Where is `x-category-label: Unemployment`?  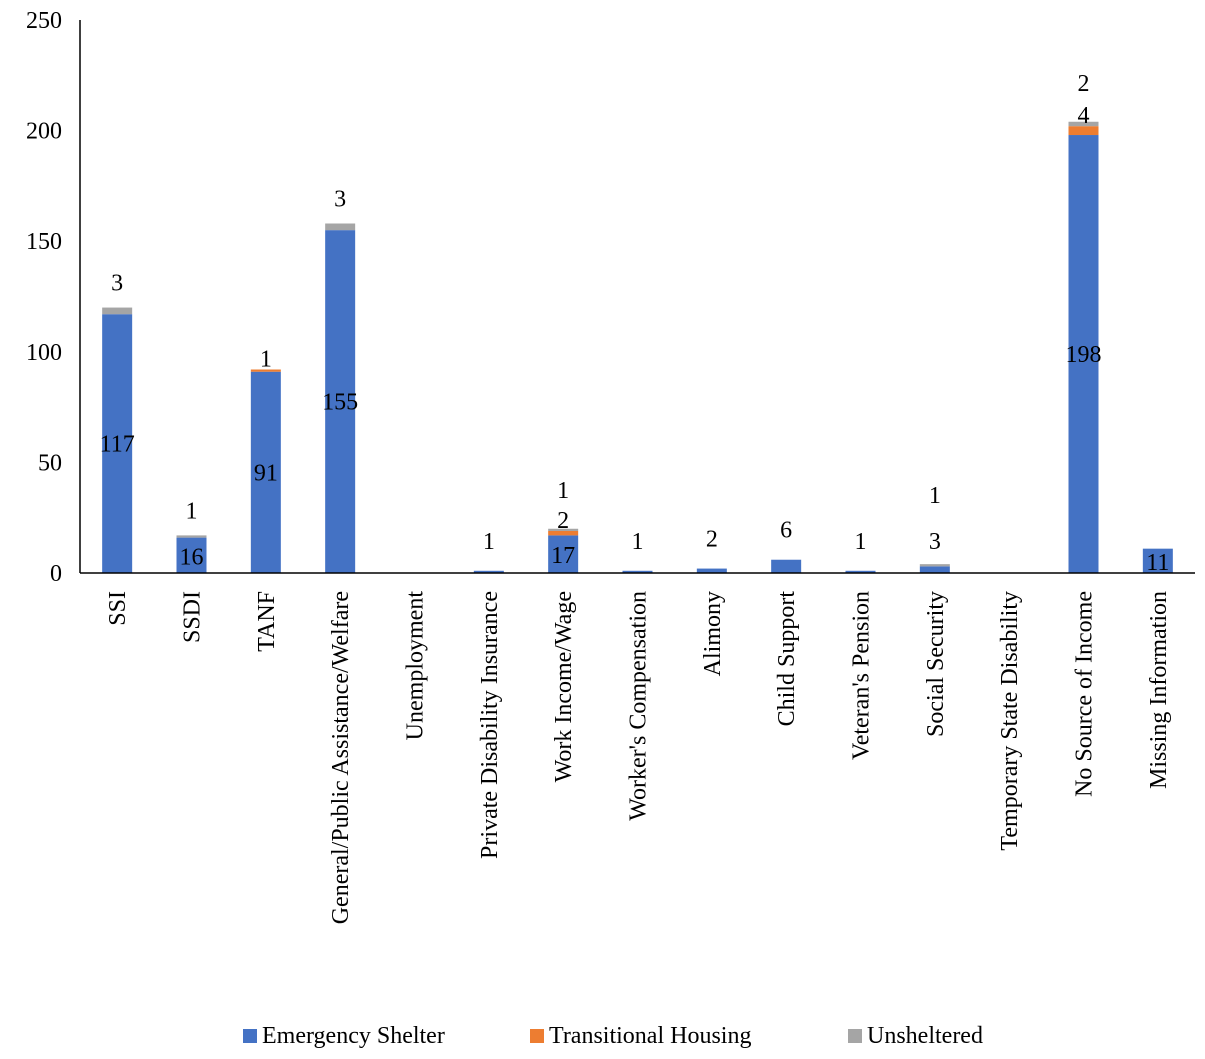 x-category-label: Unemployment is located at coordinates (416, 666).